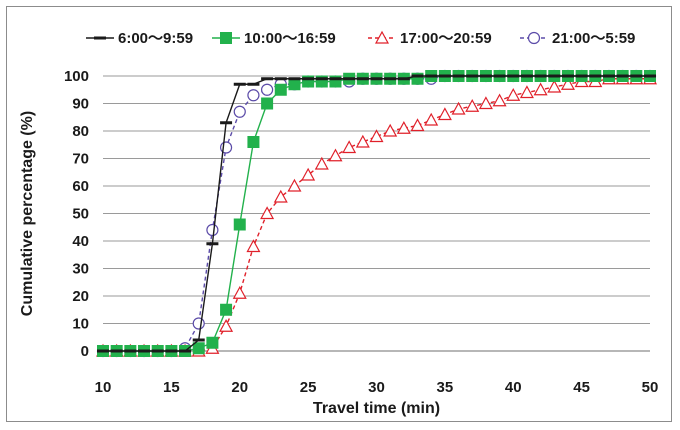 The image size is (680, 430). I want to click on x-tick-label: 45, so click(581, 387).